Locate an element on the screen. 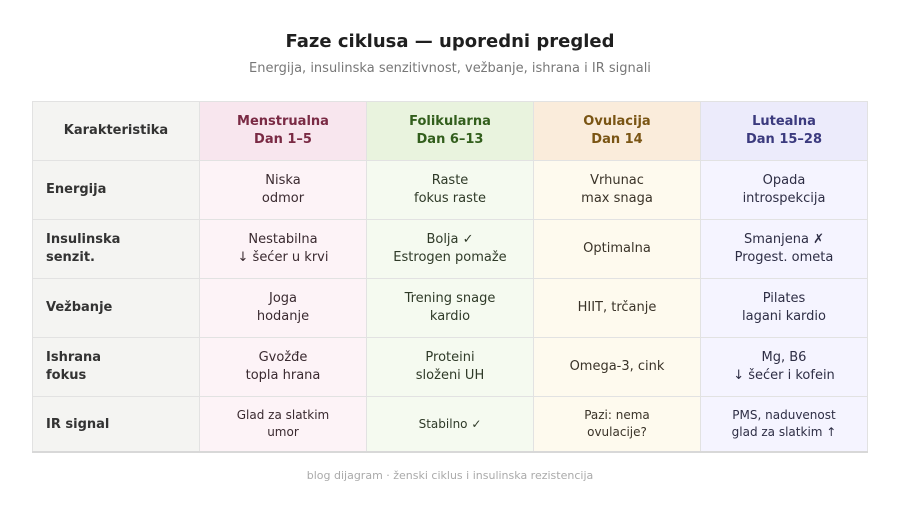 The height and width of the screenshot is (515, 900). phase-name: Ovulacija is located at coordinates (617, 121).